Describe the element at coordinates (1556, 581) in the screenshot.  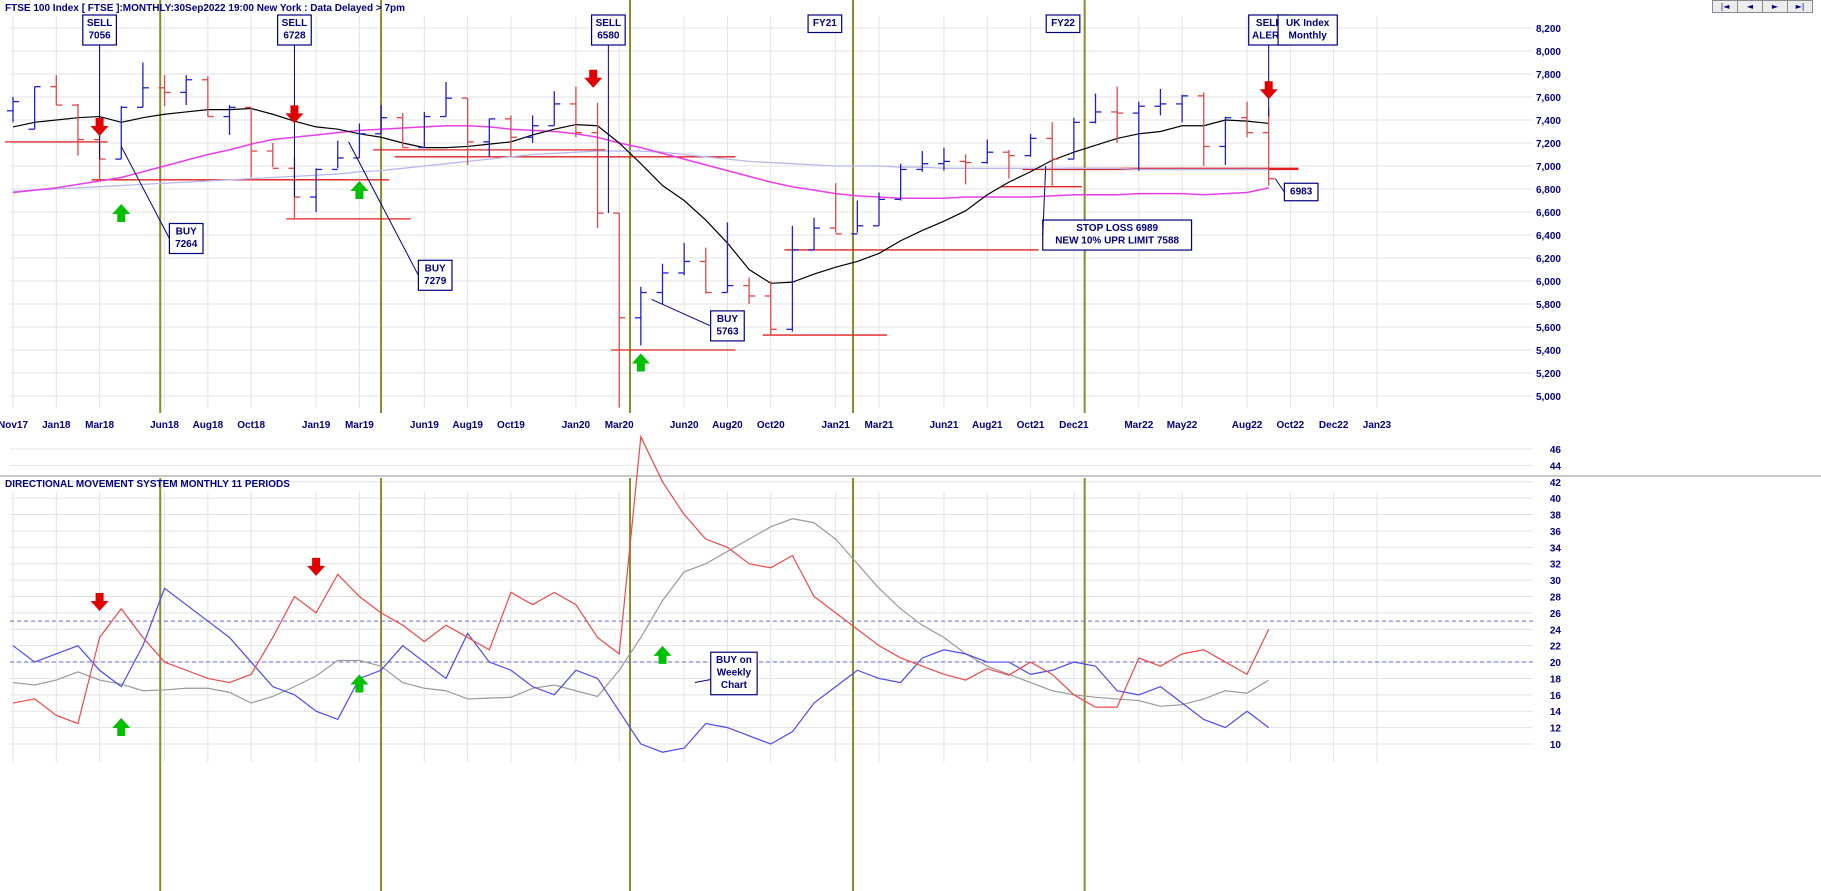
I see `dmi-y-tick-label: 30` at that location.